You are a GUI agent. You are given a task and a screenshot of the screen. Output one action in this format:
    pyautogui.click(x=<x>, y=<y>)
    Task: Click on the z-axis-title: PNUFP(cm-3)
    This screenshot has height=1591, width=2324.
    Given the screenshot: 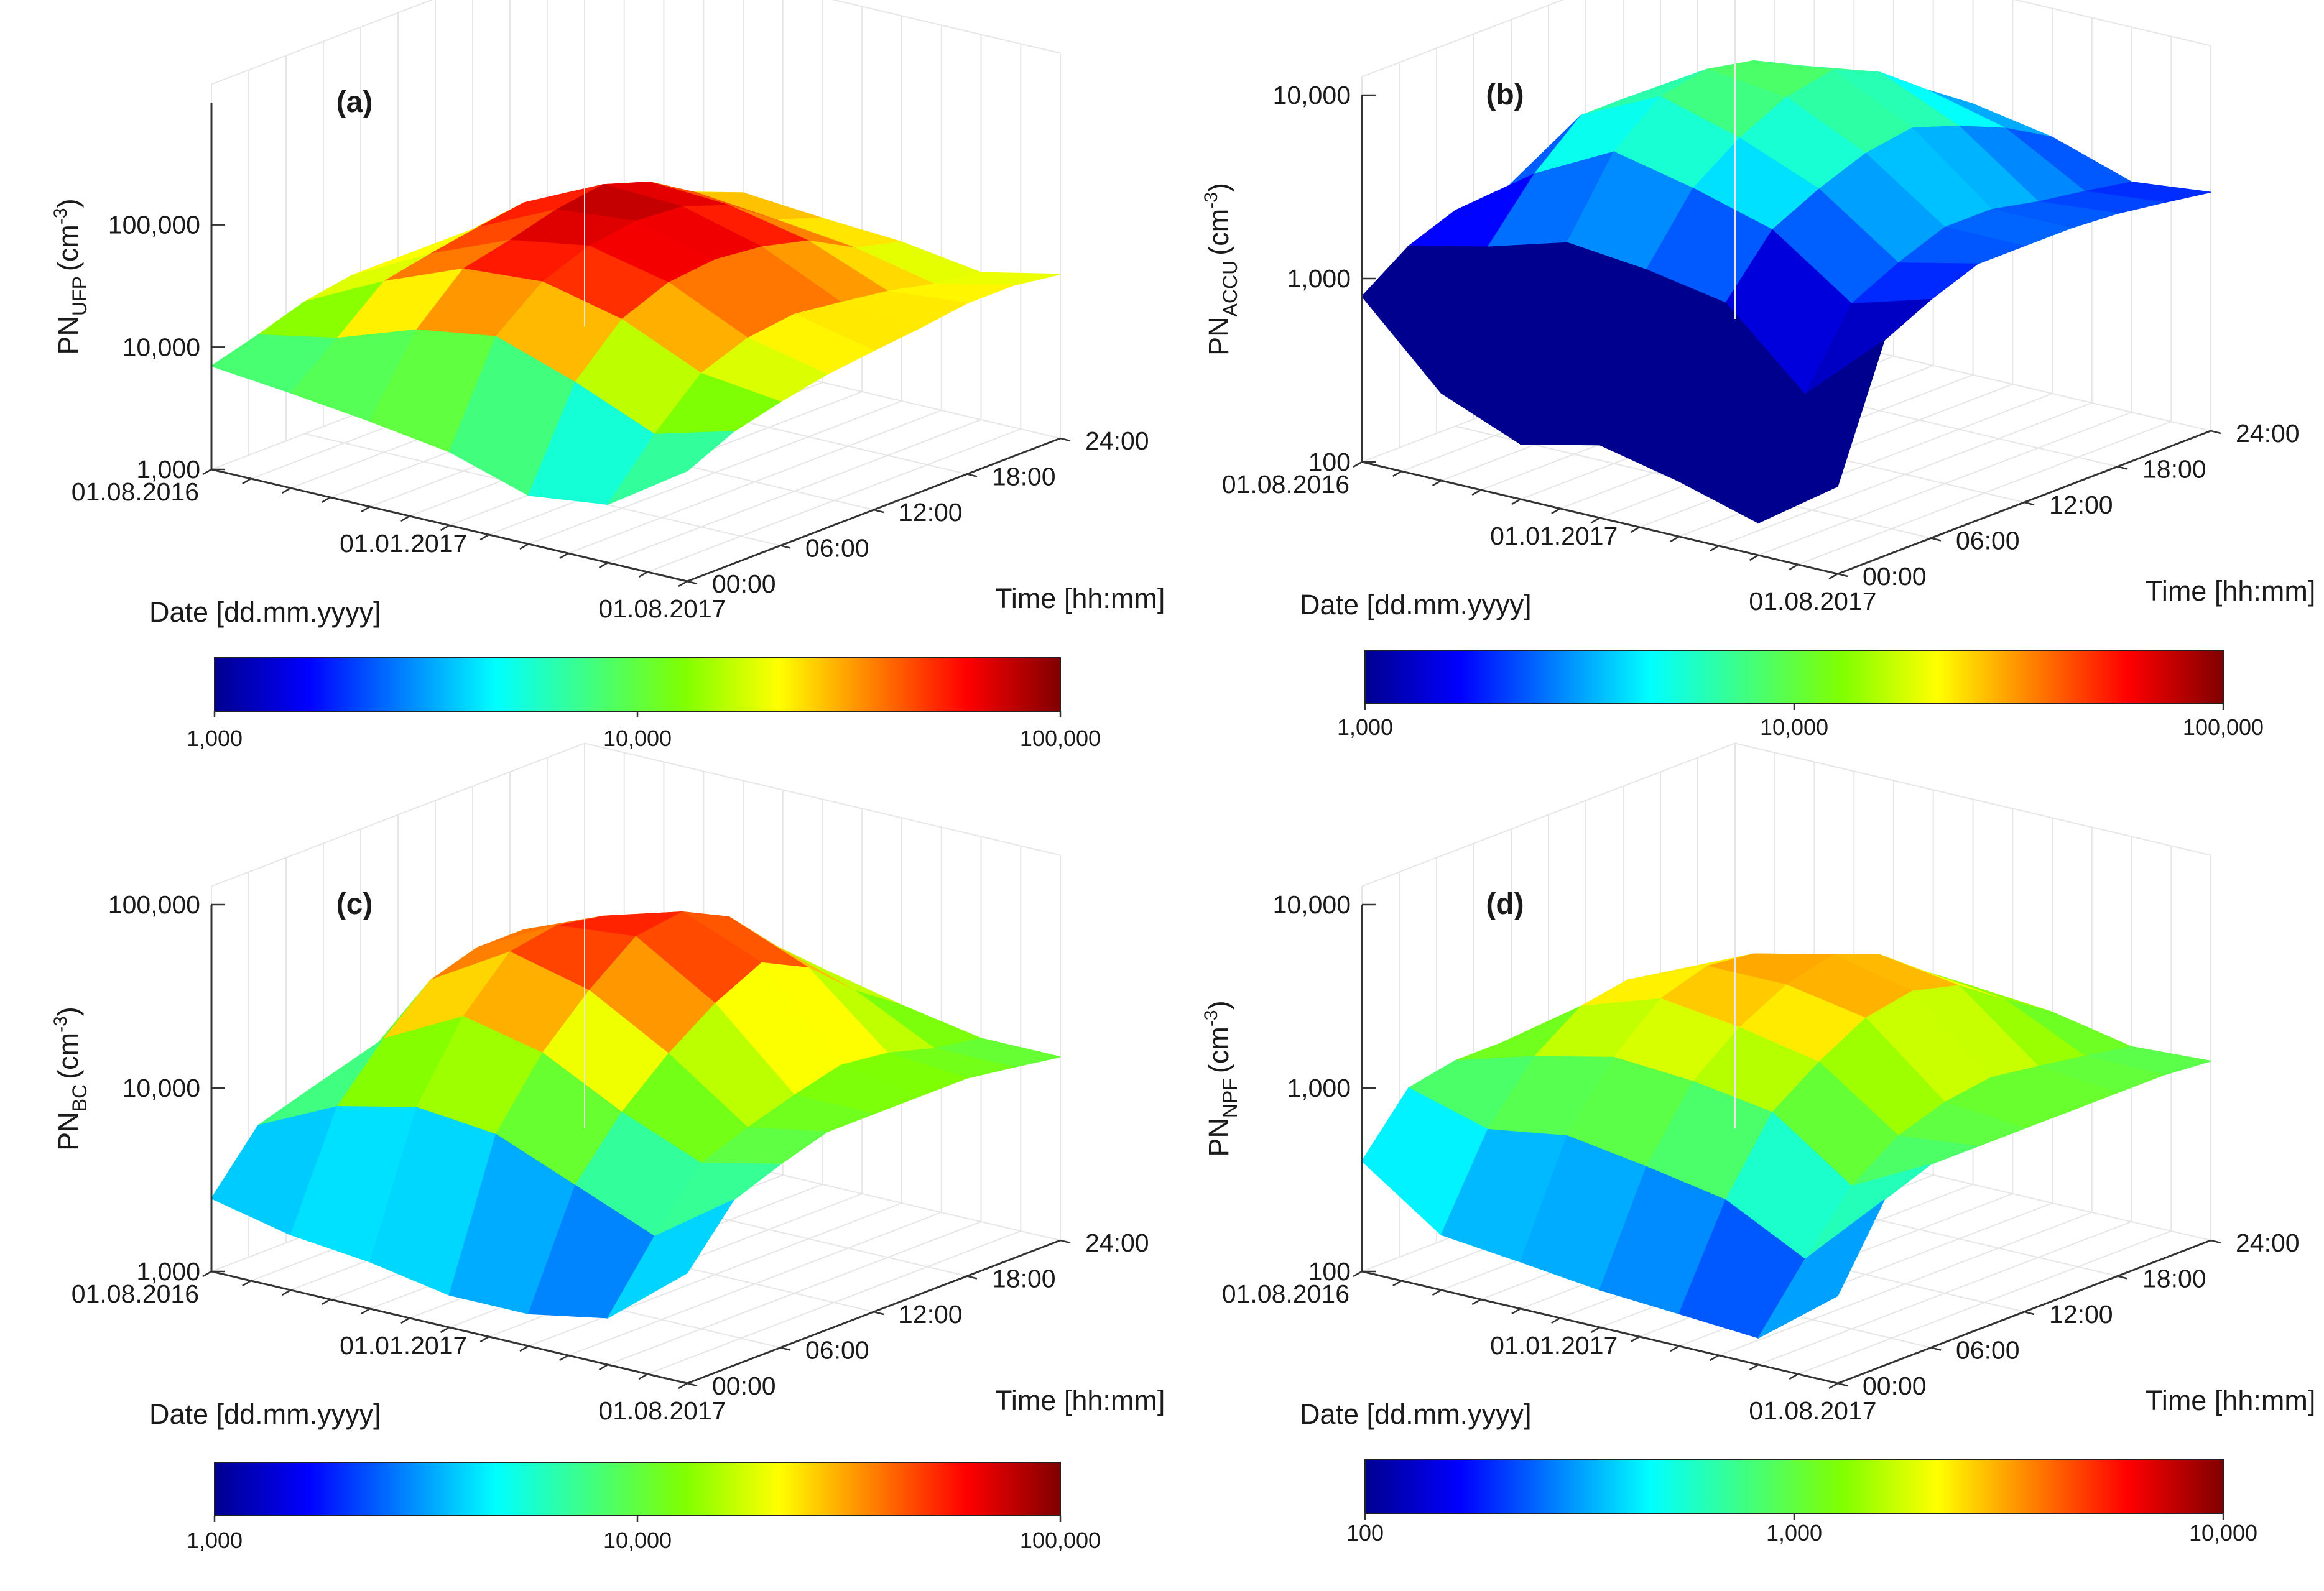 What is the action you would take?
    pyautogui.click(x=71, y=276)
    